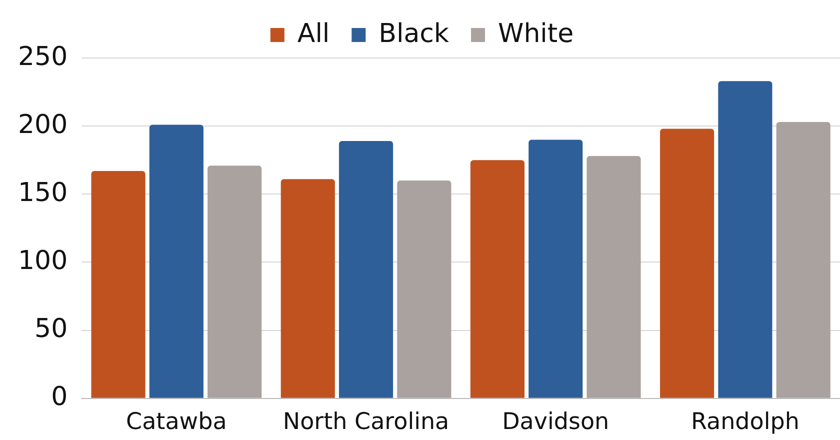  Describe the element at coordinates (556, 422) in the screenshot. I see `x-tick-label: Davidson` at that location.